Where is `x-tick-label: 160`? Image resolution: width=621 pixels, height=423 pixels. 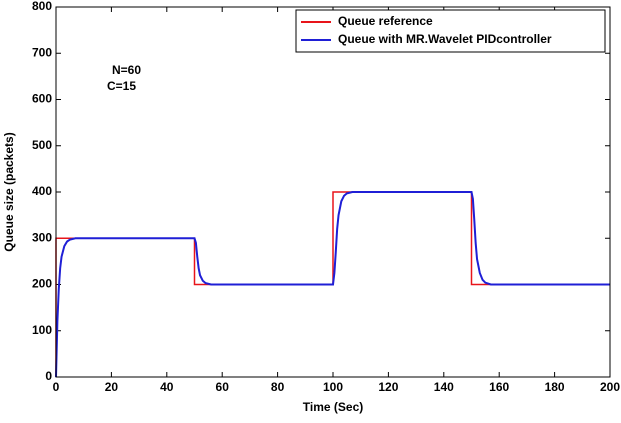
x-tick-label: 160 is located at coordinates (499, 387).